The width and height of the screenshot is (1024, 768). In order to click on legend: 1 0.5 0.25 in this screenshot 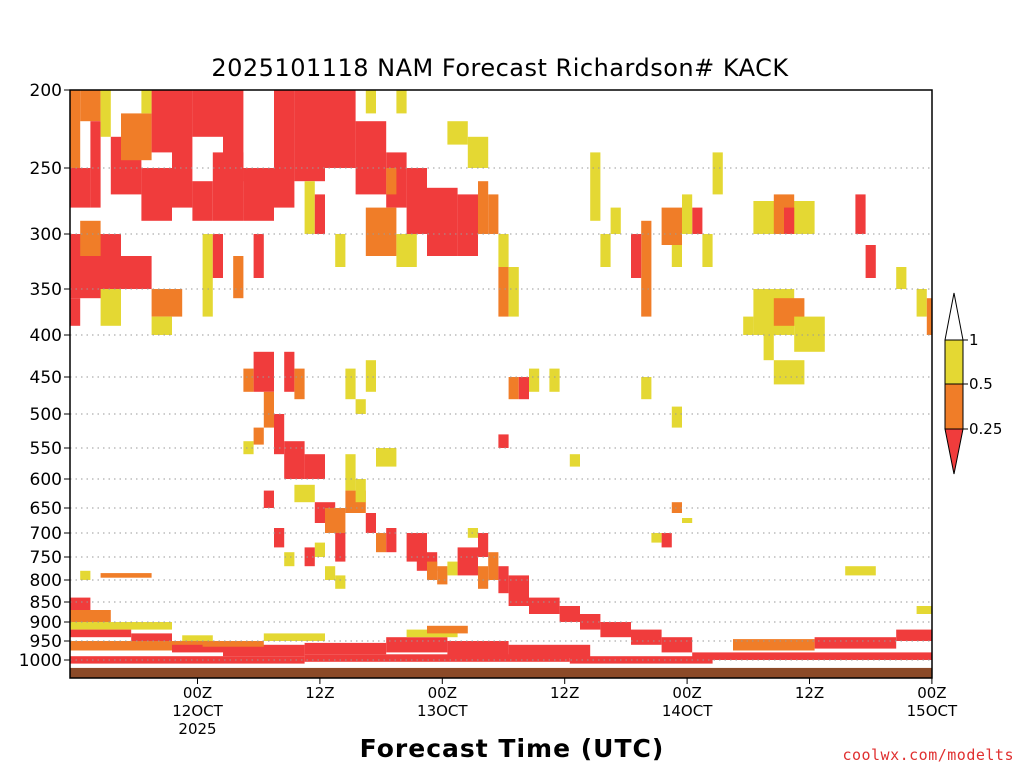, I will do `click(973, 383)`.